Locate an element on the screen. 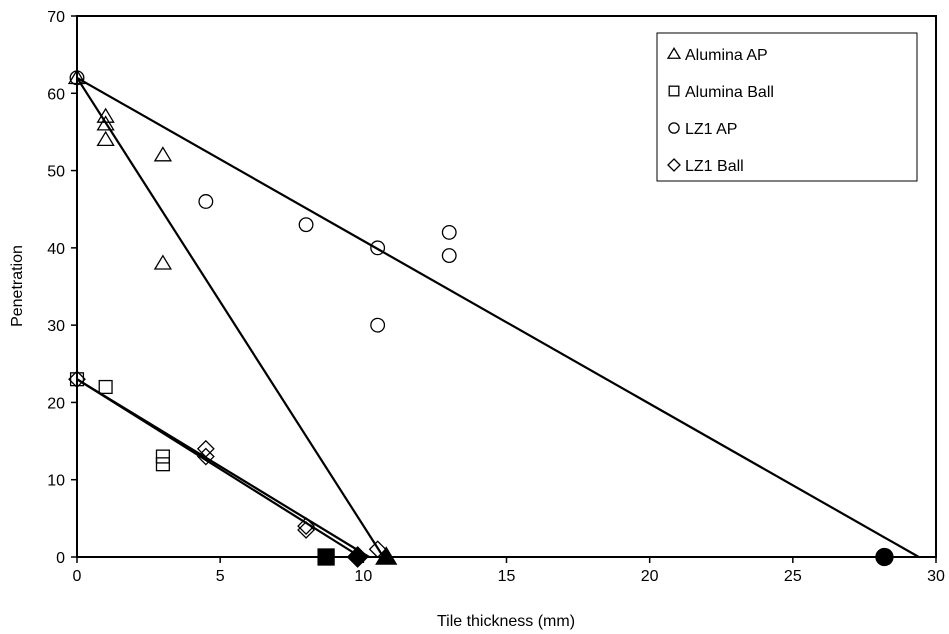 This screenshot has height=634, width=949. x-axis-title: Tile thickness (mm) is located at coordinates (506, 621).